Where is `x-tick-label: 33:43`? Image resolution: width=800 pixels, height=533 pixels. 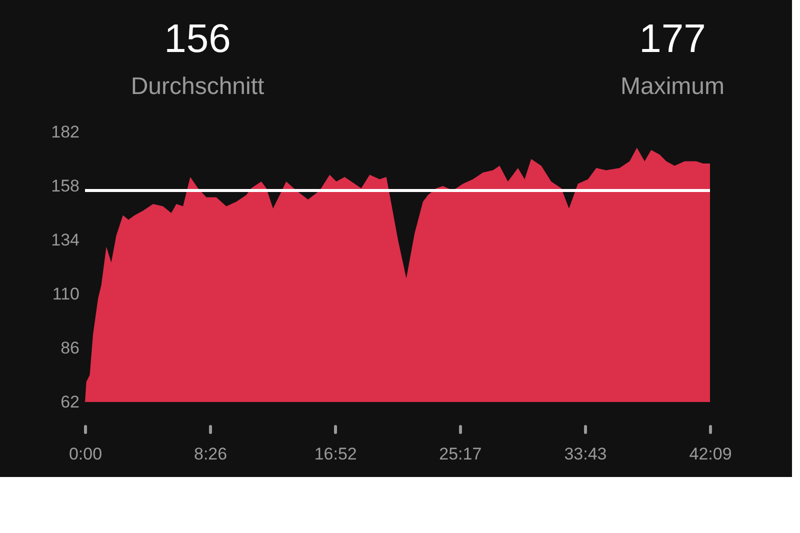 x-tick-label: 33:43 is located at coordinates (585, 454).